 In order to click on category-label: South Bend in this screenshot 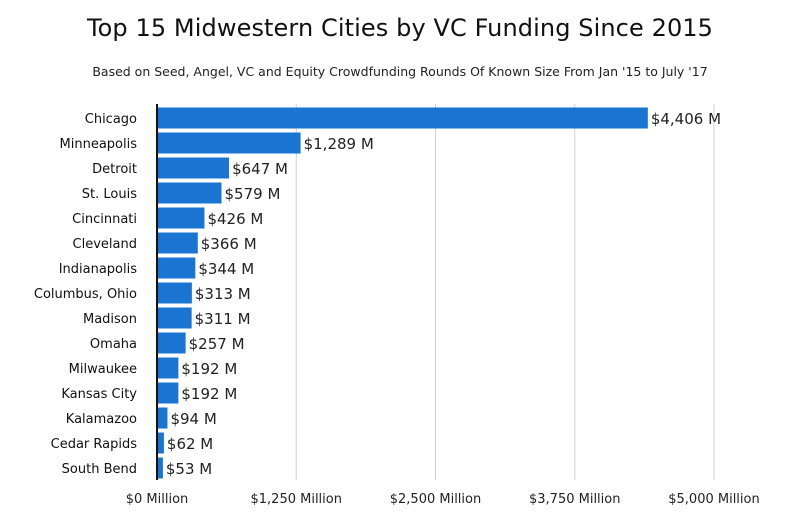, I will do `click(99, 469)`.